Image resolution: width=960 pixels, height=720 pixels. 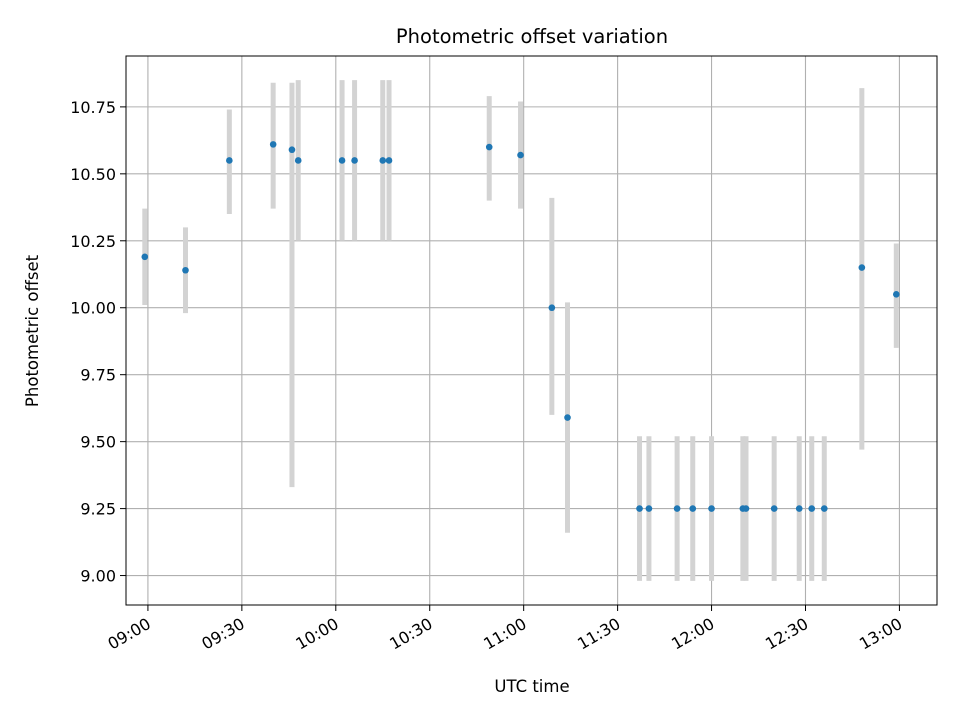 What do you see at coordinates (93, 308) in the screenshot?
I see `y-tick-label: 10.00` at bounding box center [93, 308].